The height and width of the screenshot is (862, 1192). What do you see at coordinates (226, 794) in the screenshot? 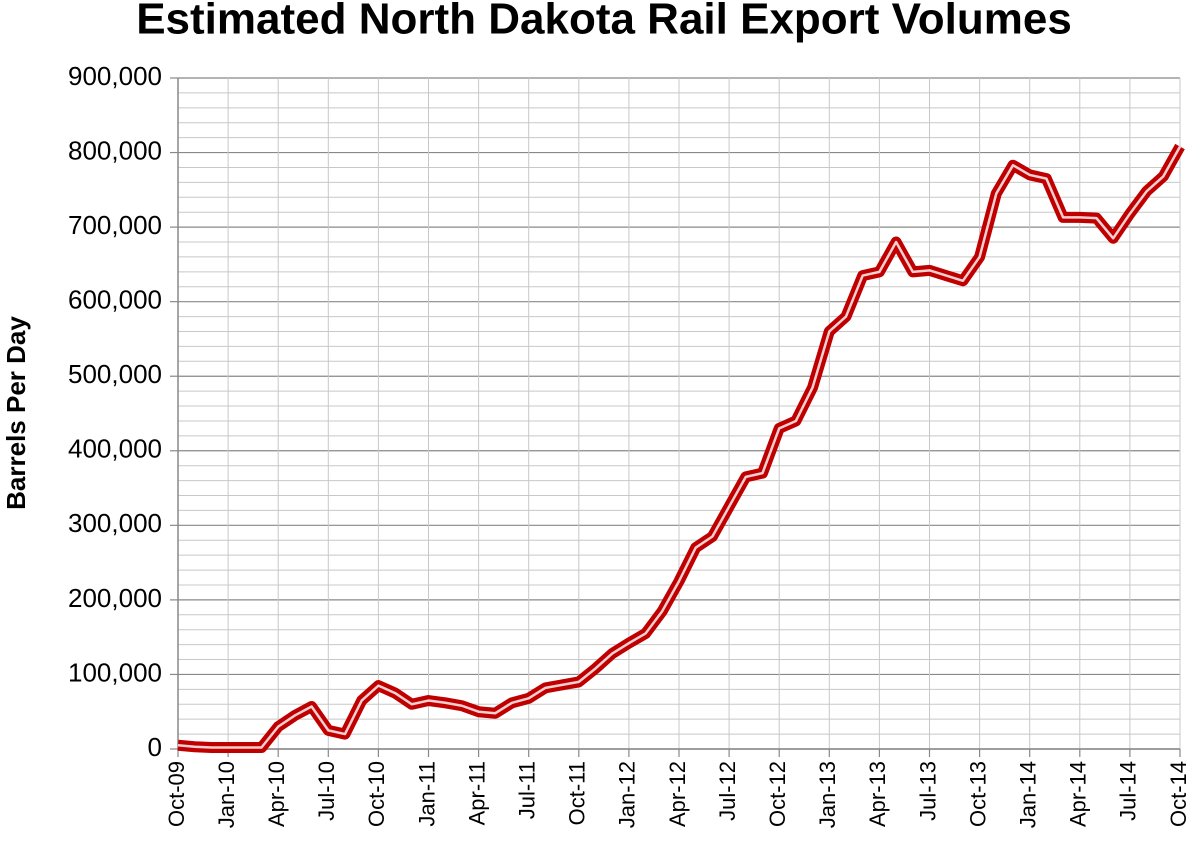
I see `x-tick-label: Jan-10` at bounding box center [226, 794].